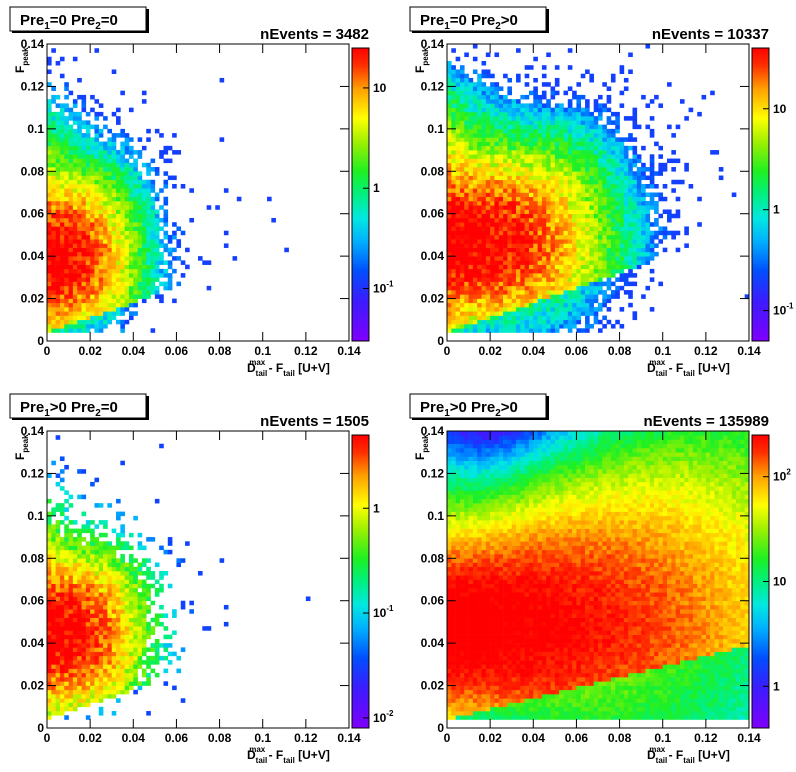 The width and height of the screenshot is (796, 772). I want to click on heatmap-cells, so click(598, 188).